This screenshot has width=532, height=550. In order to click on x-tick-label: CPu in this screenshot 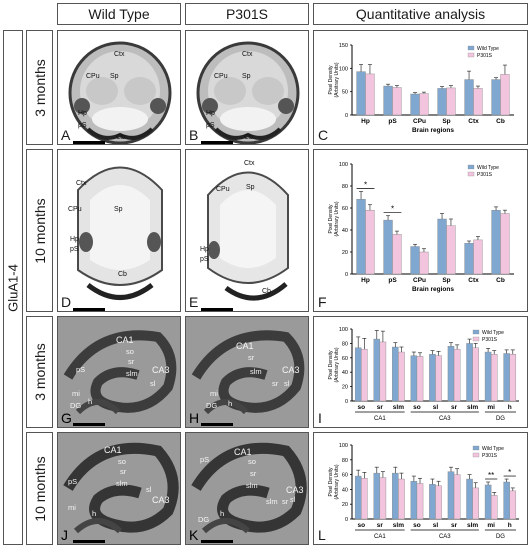, I will do `click(419, 121)`.